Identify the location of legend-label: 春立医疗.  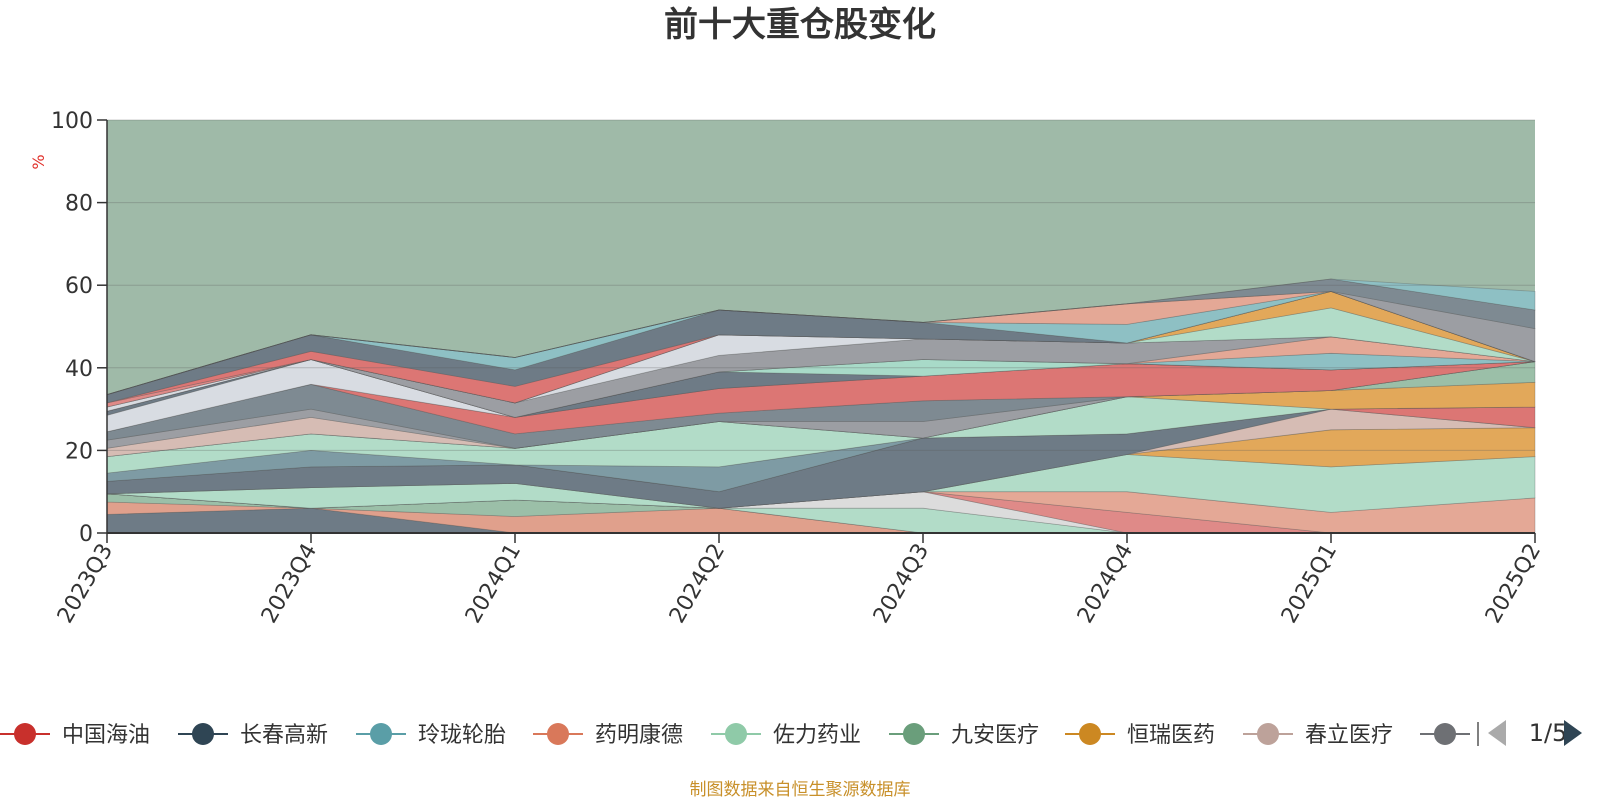
(1349, 735).